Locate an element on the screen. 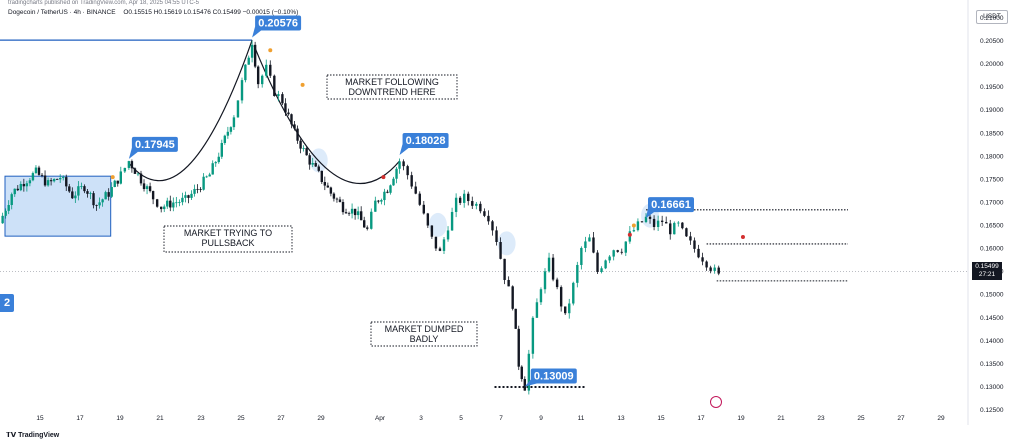 Image resolution: width=1024 pixels, height=446 pixels. annotation-text: BADLY is located at coordinates (424, 339).